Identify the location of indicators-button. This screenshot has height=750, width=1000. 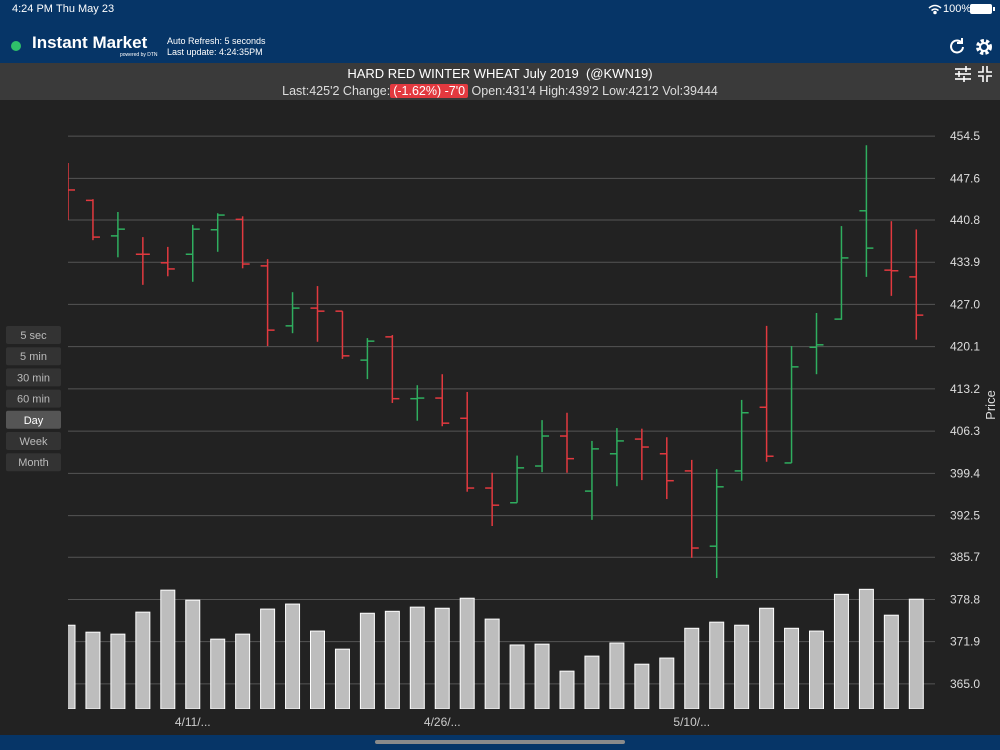
(963, 74).